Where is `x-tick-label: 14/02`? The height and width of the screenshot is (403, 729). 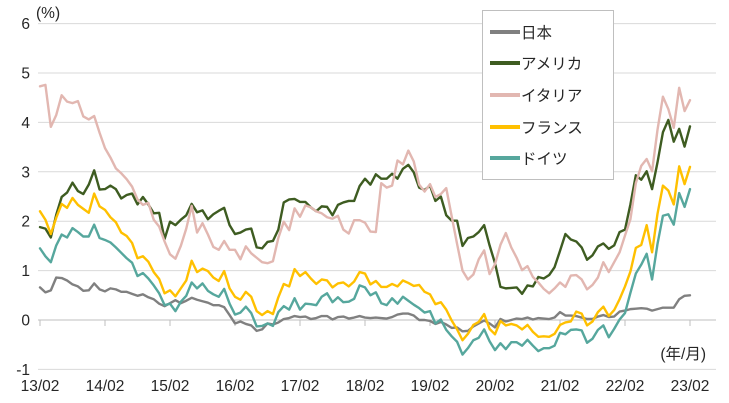
x-tick-label: 14/02 is located at coordinates (105, 386).